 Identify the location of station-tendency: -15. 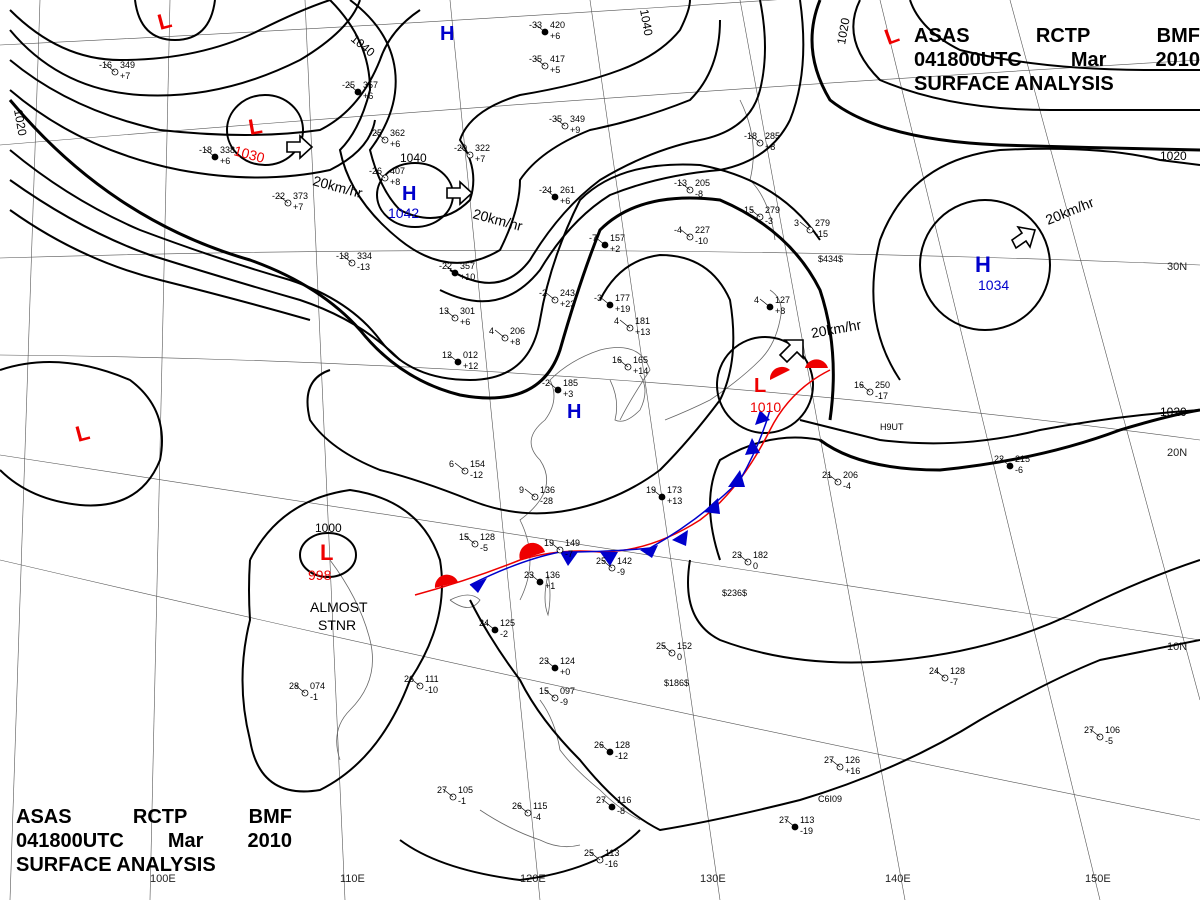
(821, 234).